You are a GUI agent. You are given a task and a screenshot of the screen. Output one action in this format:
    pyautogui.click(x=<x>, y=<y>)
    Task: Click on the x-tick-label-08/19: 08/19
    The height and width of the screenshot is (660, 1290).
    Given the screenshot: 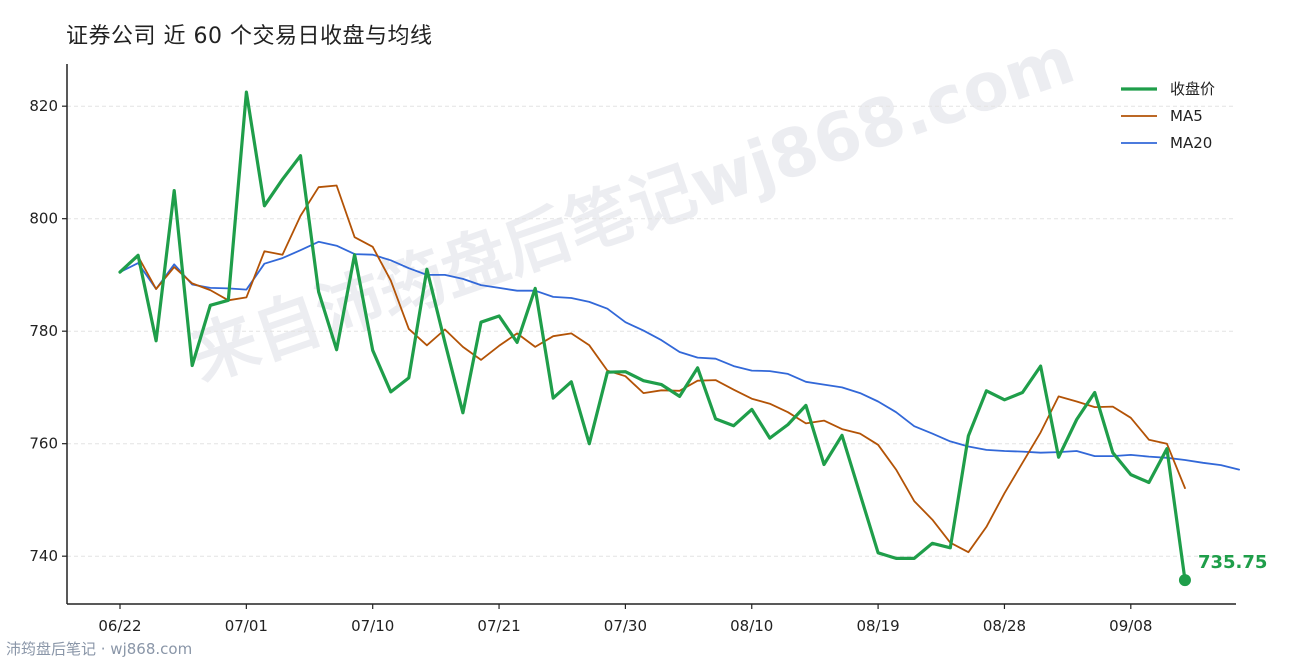 What is the action you would take?
    pyautogui.click(x=877, y=626)
    